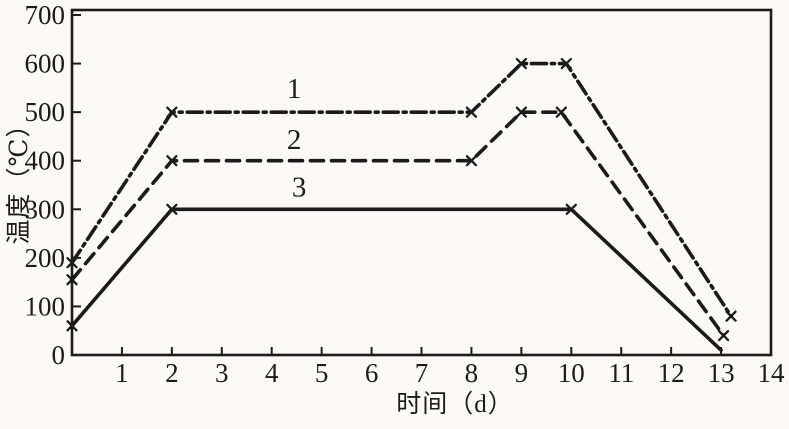 The height and width of the screenshot is (429, 789). Describe the element at coordinates (45, 15) in the screenshot. I see `y-tick-label: 700` at that location.